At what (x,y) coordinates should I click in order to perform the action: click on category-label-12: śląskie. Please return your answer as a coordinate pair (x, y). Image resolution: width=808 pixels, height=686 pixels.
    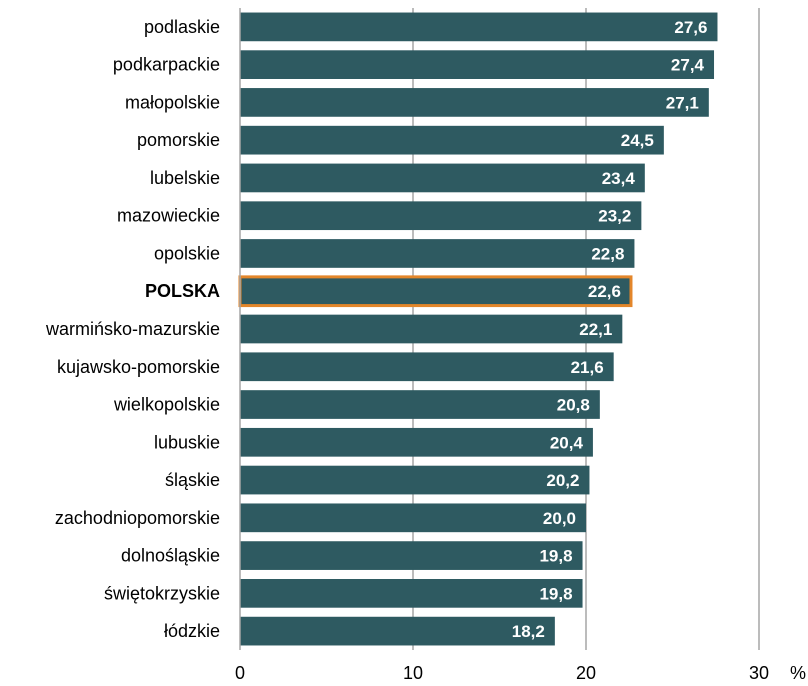
    Looking at the image, I should click on (192, 480).